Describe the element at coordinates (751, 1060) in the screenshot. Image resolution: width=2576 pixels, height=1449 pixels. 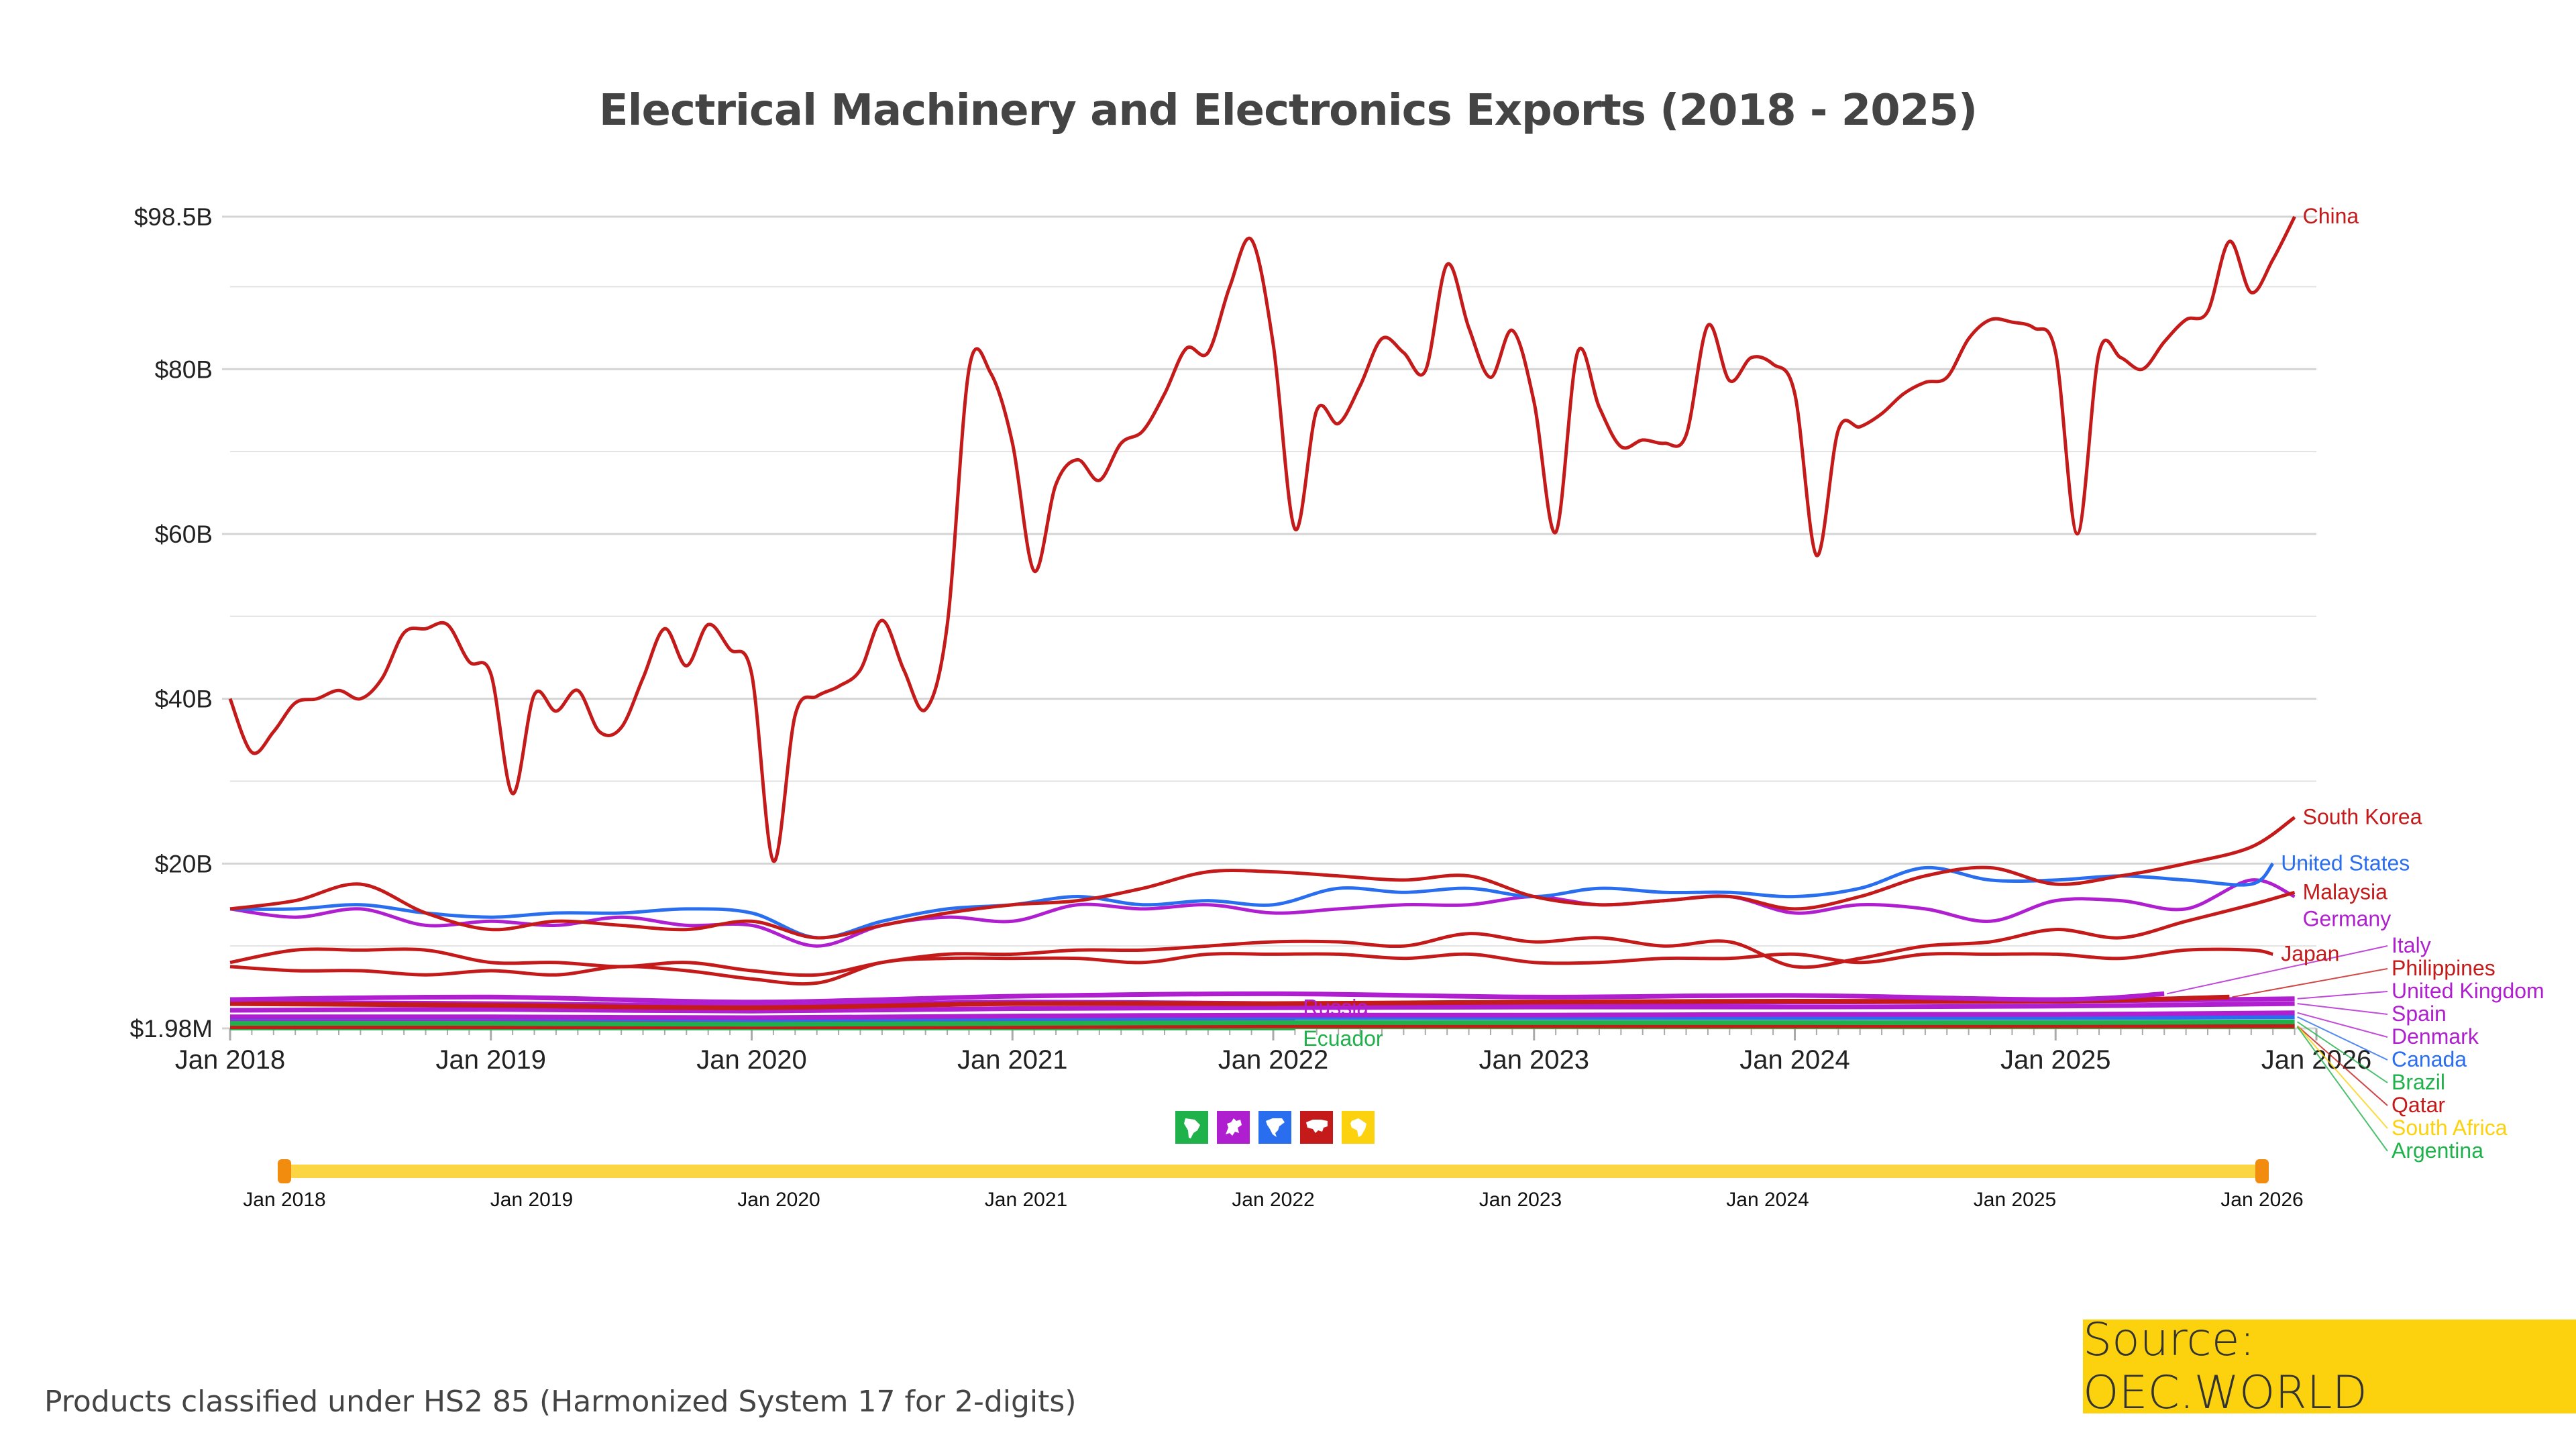
I see `x-tick-label: Jan 2020` at that location.